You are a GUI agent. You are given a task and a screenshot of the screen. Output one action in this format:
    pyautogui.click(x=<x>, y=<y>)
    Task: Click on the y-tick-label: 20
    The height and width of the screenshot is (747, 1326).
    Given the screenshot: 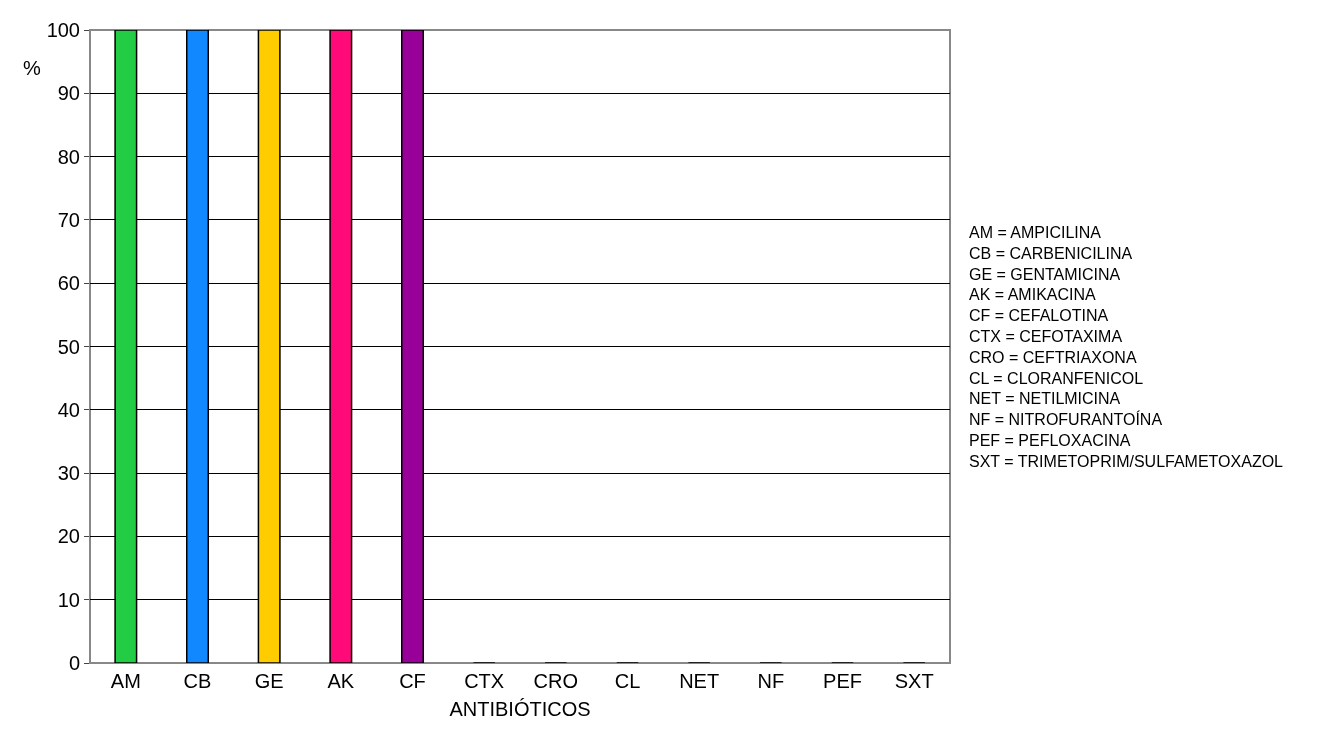 What is the action you would take?
    pyautogui.click(x=68, y=536)
    